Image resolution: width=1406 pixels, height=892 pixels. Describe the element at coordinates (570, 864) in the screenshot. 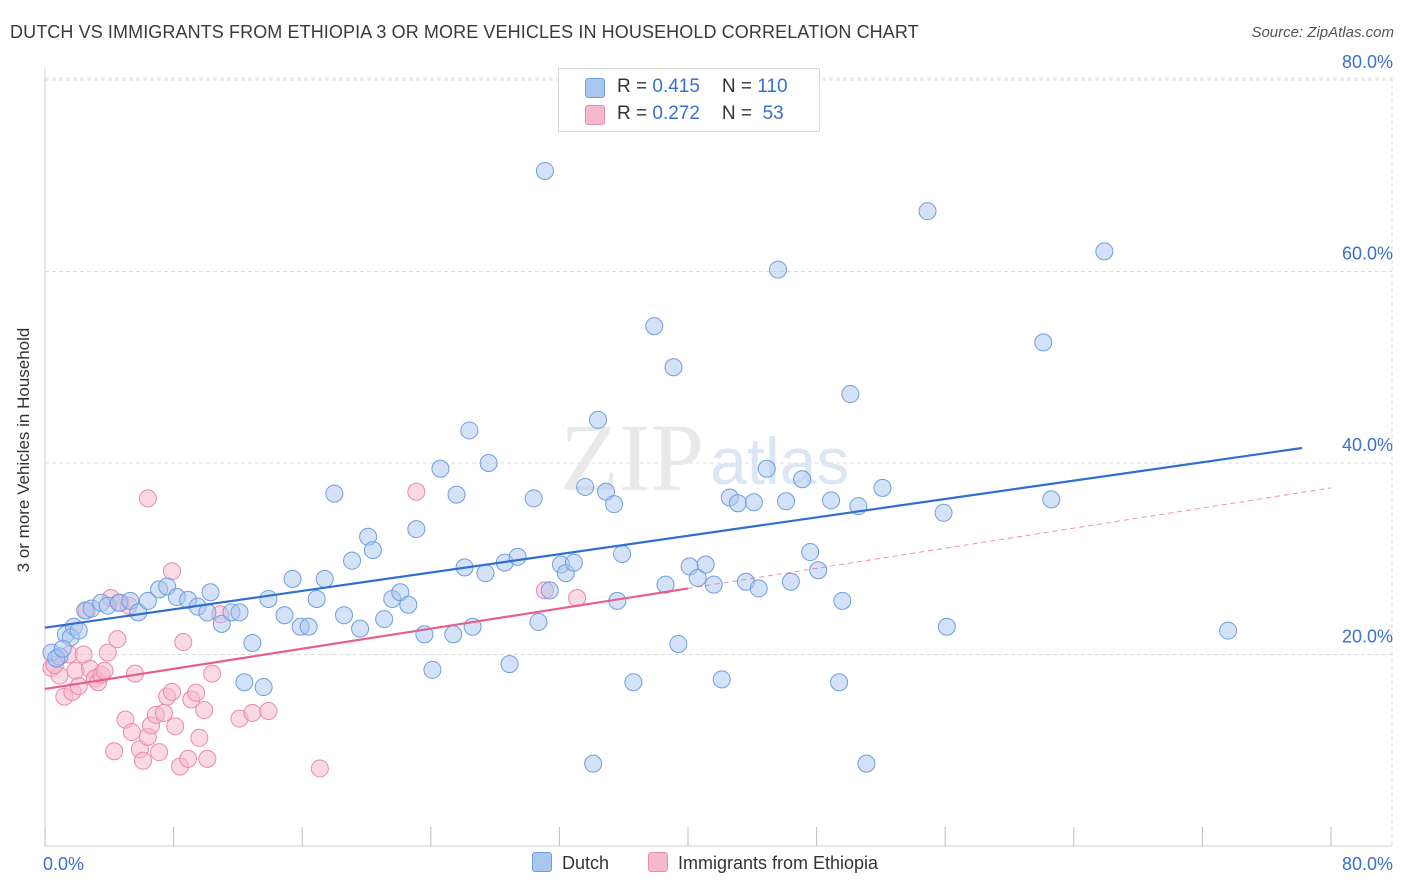

I see `bottom-legend-dutch: Dutch` at that location.